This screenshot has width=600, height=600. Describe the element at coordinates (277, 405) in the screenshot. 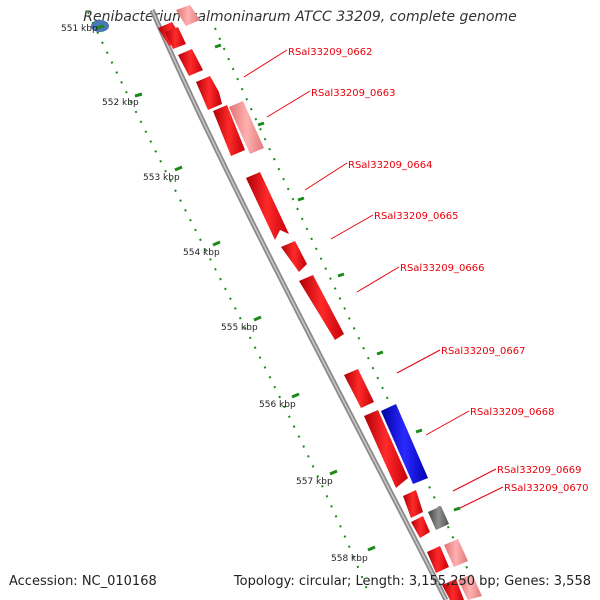

I see `ruler-label: 556 kbp` at that location.